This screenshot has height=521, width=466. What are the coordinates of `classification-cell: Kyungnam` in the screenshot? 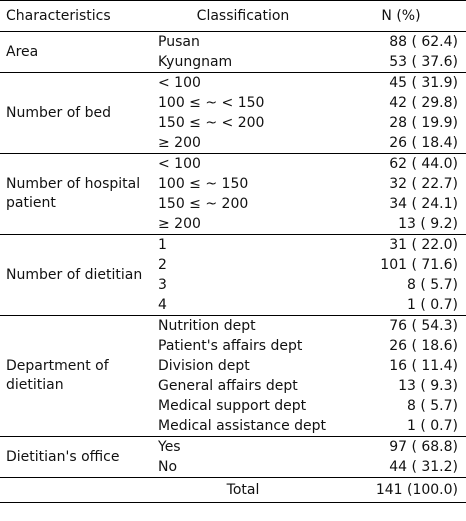 It's located at (195, 62).